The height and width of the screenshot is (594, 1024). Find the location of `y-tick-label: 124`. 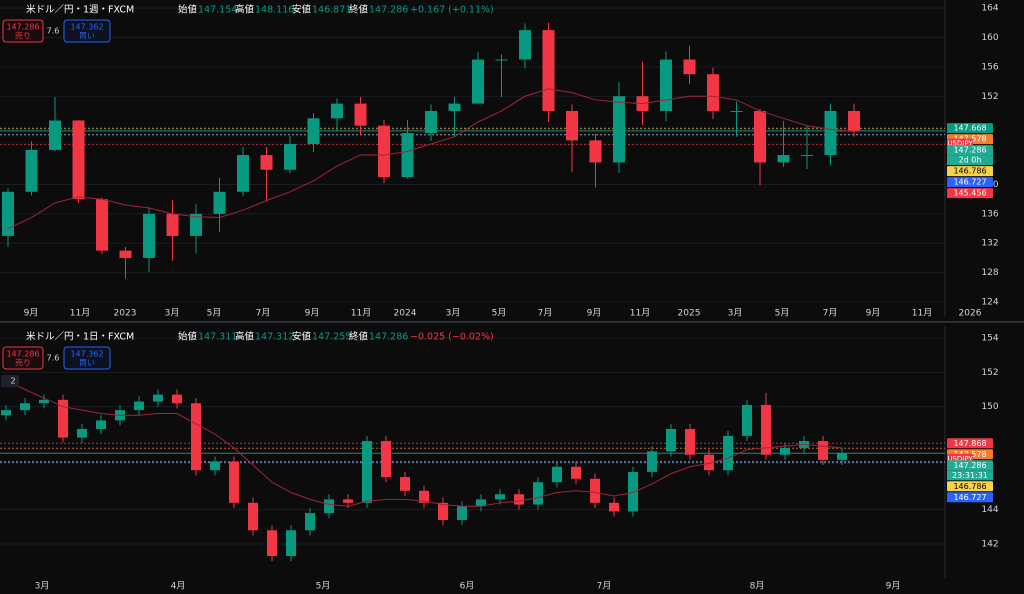

y-tick-label: 124 is located at coordinates (989, 303).